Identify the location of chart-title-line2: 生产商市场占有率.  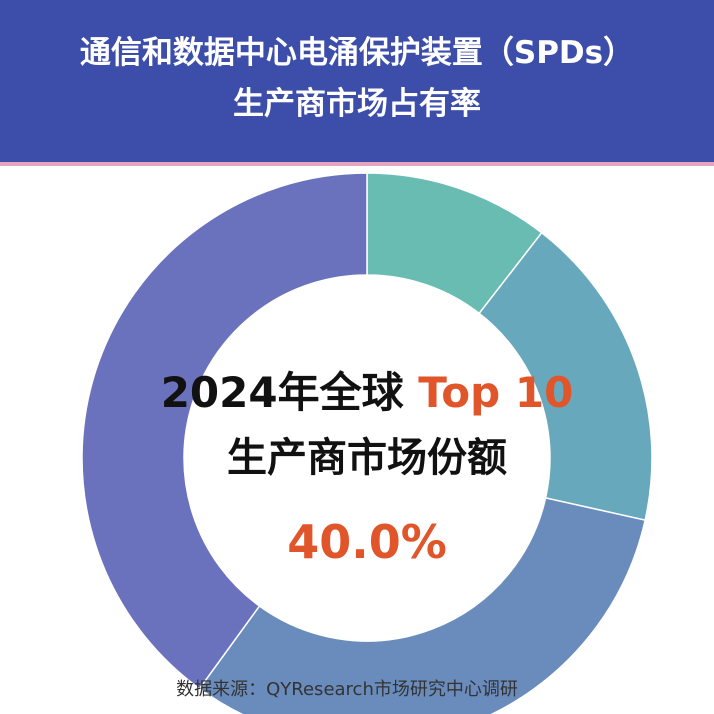
(357, 104).